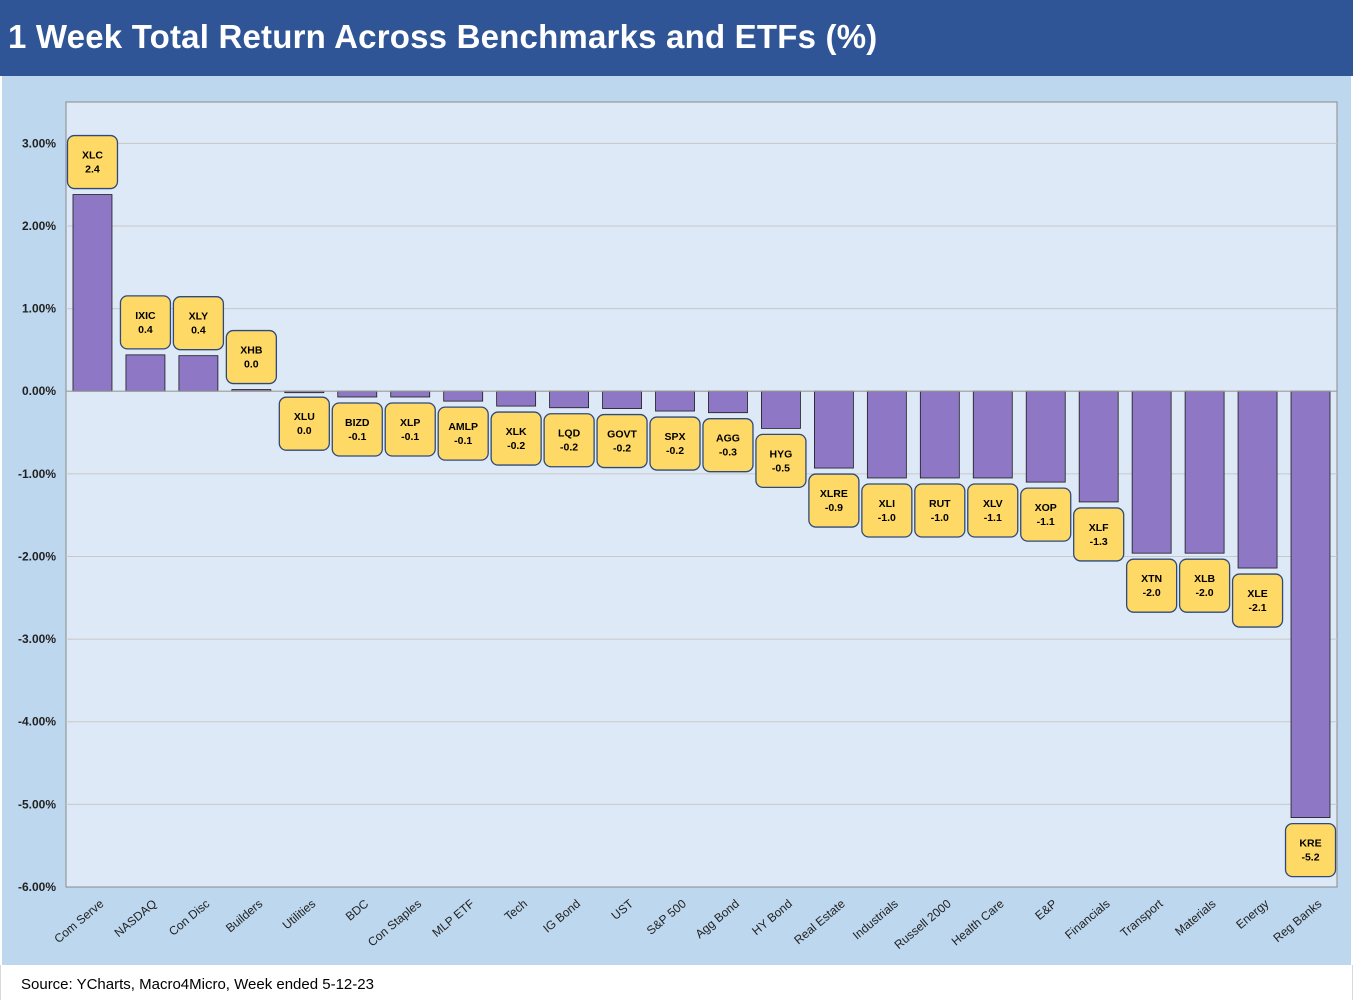 The image size is (1353, 1000). What do you see at coordinates (622, 435) in the screenshot?
I see `data-label-ticker: GOVT` at bounding box center [622, 435].